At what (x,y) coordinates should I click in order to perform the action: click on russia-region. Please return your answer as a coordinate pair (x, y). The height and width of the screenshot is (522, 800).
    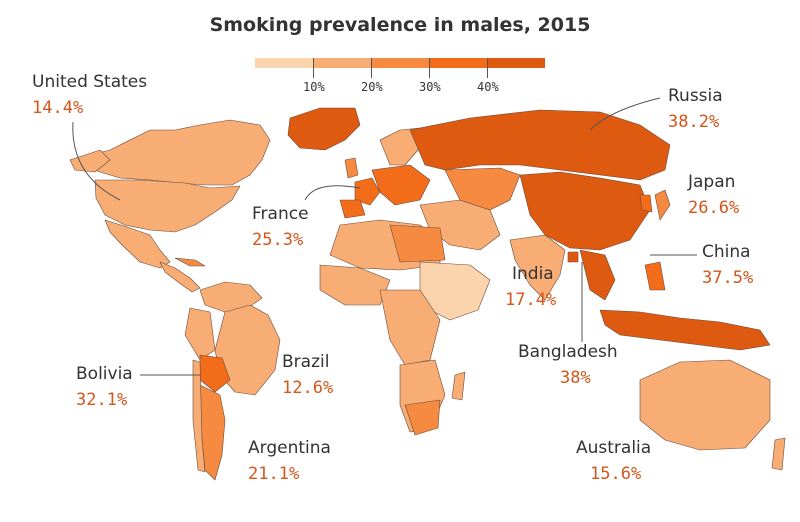
    Looking at the image, I should click on (540, 145).